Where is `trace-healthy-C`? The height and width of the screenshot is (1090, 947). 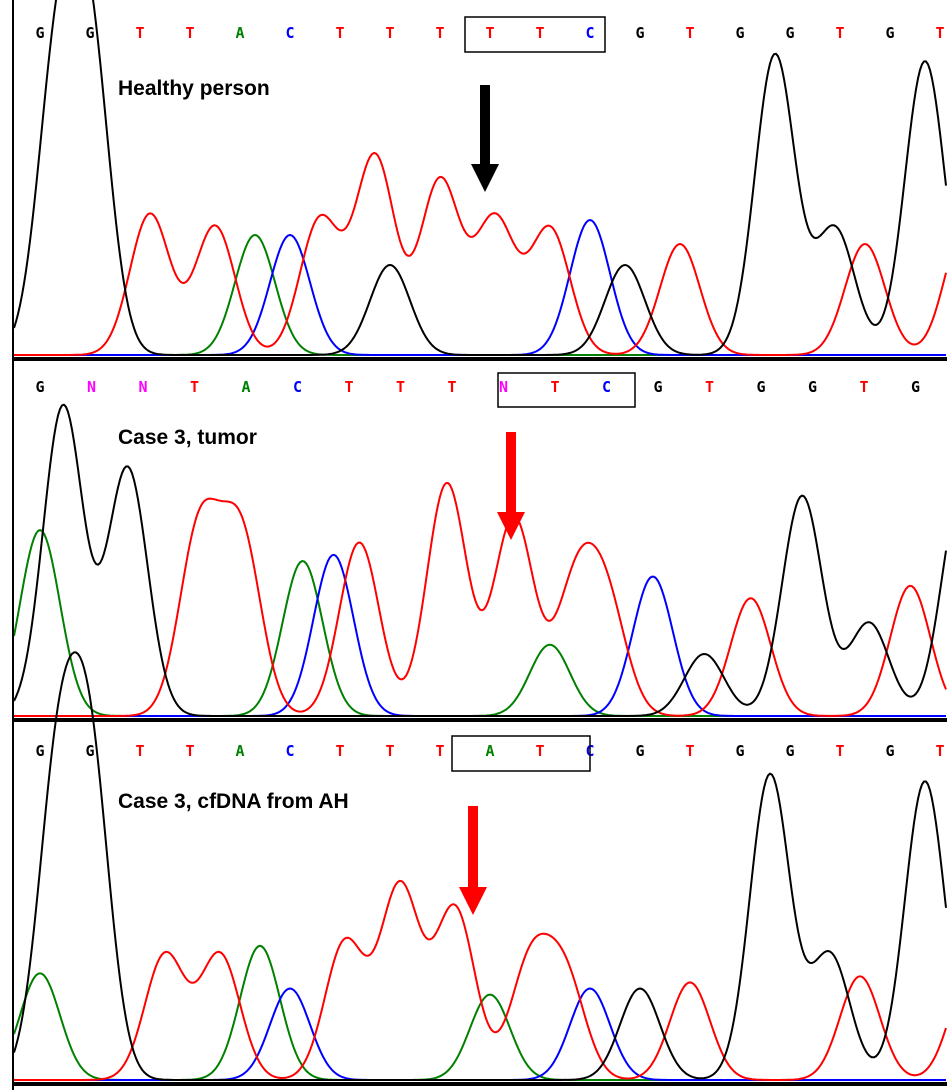
trace-healthy-C is located at coordinates (480, 287).